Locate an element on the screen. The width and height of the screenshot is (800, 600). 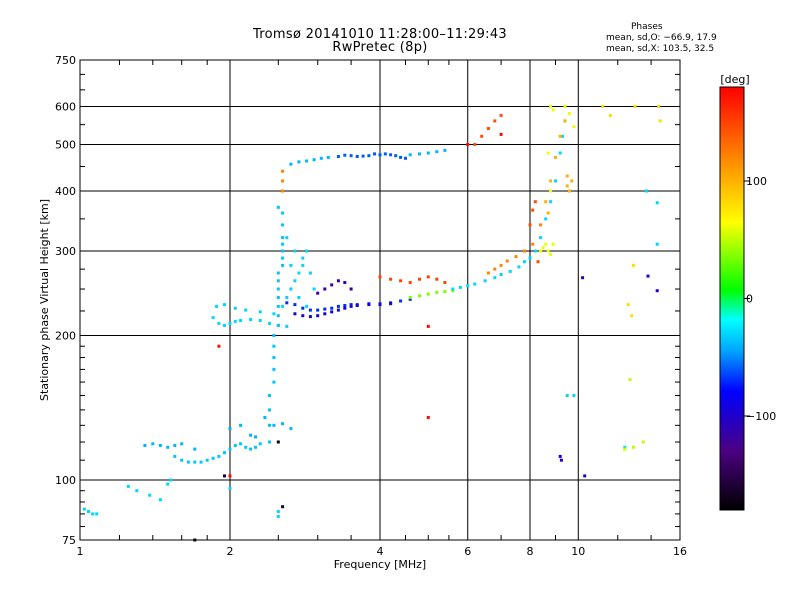
x-tick-label: 2 is located at coordinates (230, 551).